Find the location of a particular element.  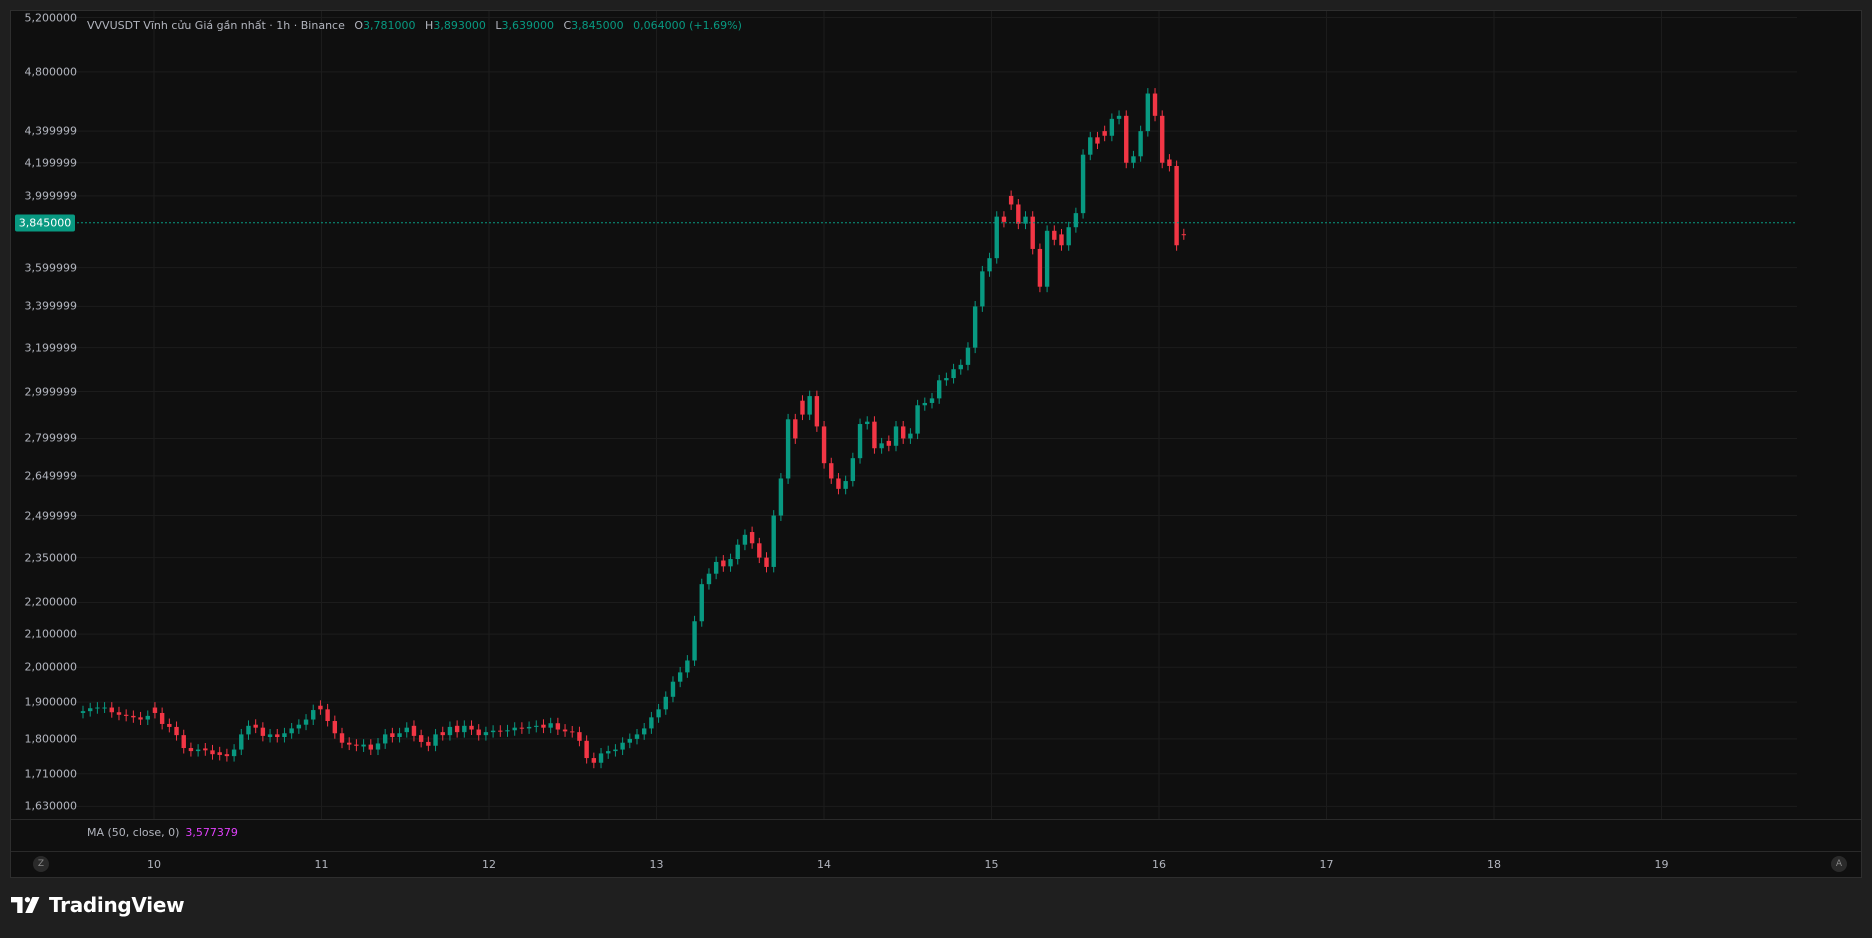

price-axis-label: 2,100000 is located at coordinates (51, 634).